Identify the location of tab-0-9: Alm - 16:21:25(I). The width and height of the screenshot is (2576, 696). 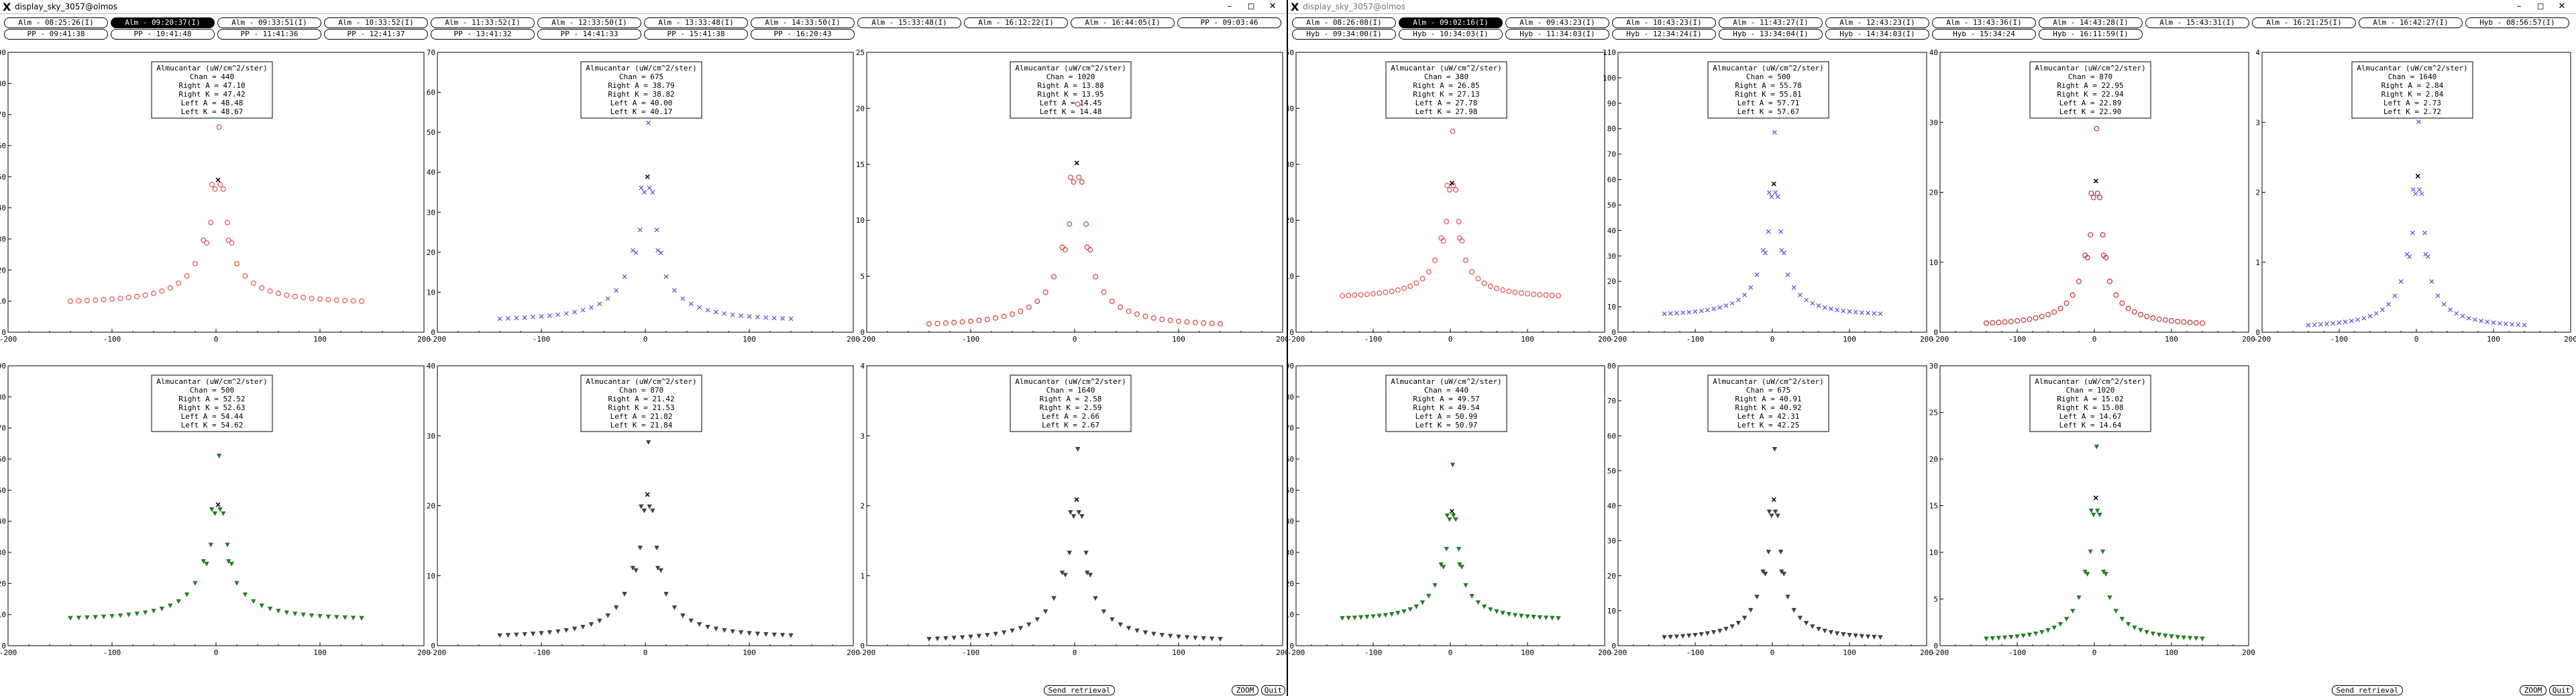
(2304, 23).